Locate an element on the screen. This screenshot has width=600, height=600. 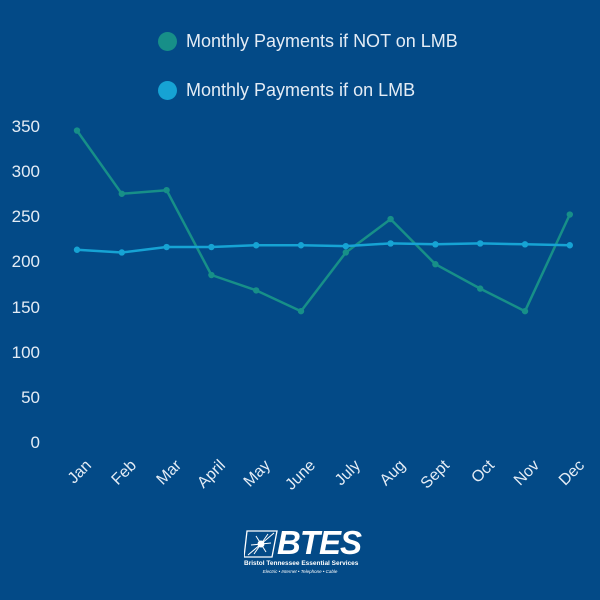
y-tick-label: 250 is located at coordinates (25, 217).